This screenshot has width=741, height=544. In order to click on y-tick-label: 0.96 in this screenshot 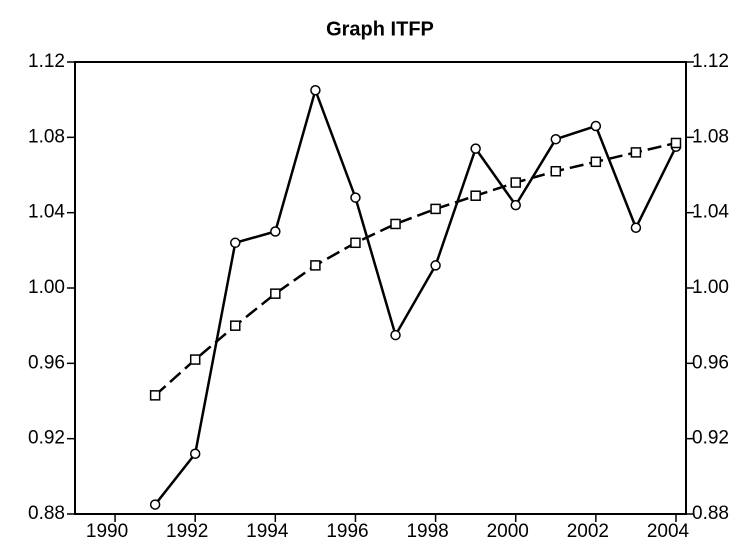, I will do `click(46, 362)`.